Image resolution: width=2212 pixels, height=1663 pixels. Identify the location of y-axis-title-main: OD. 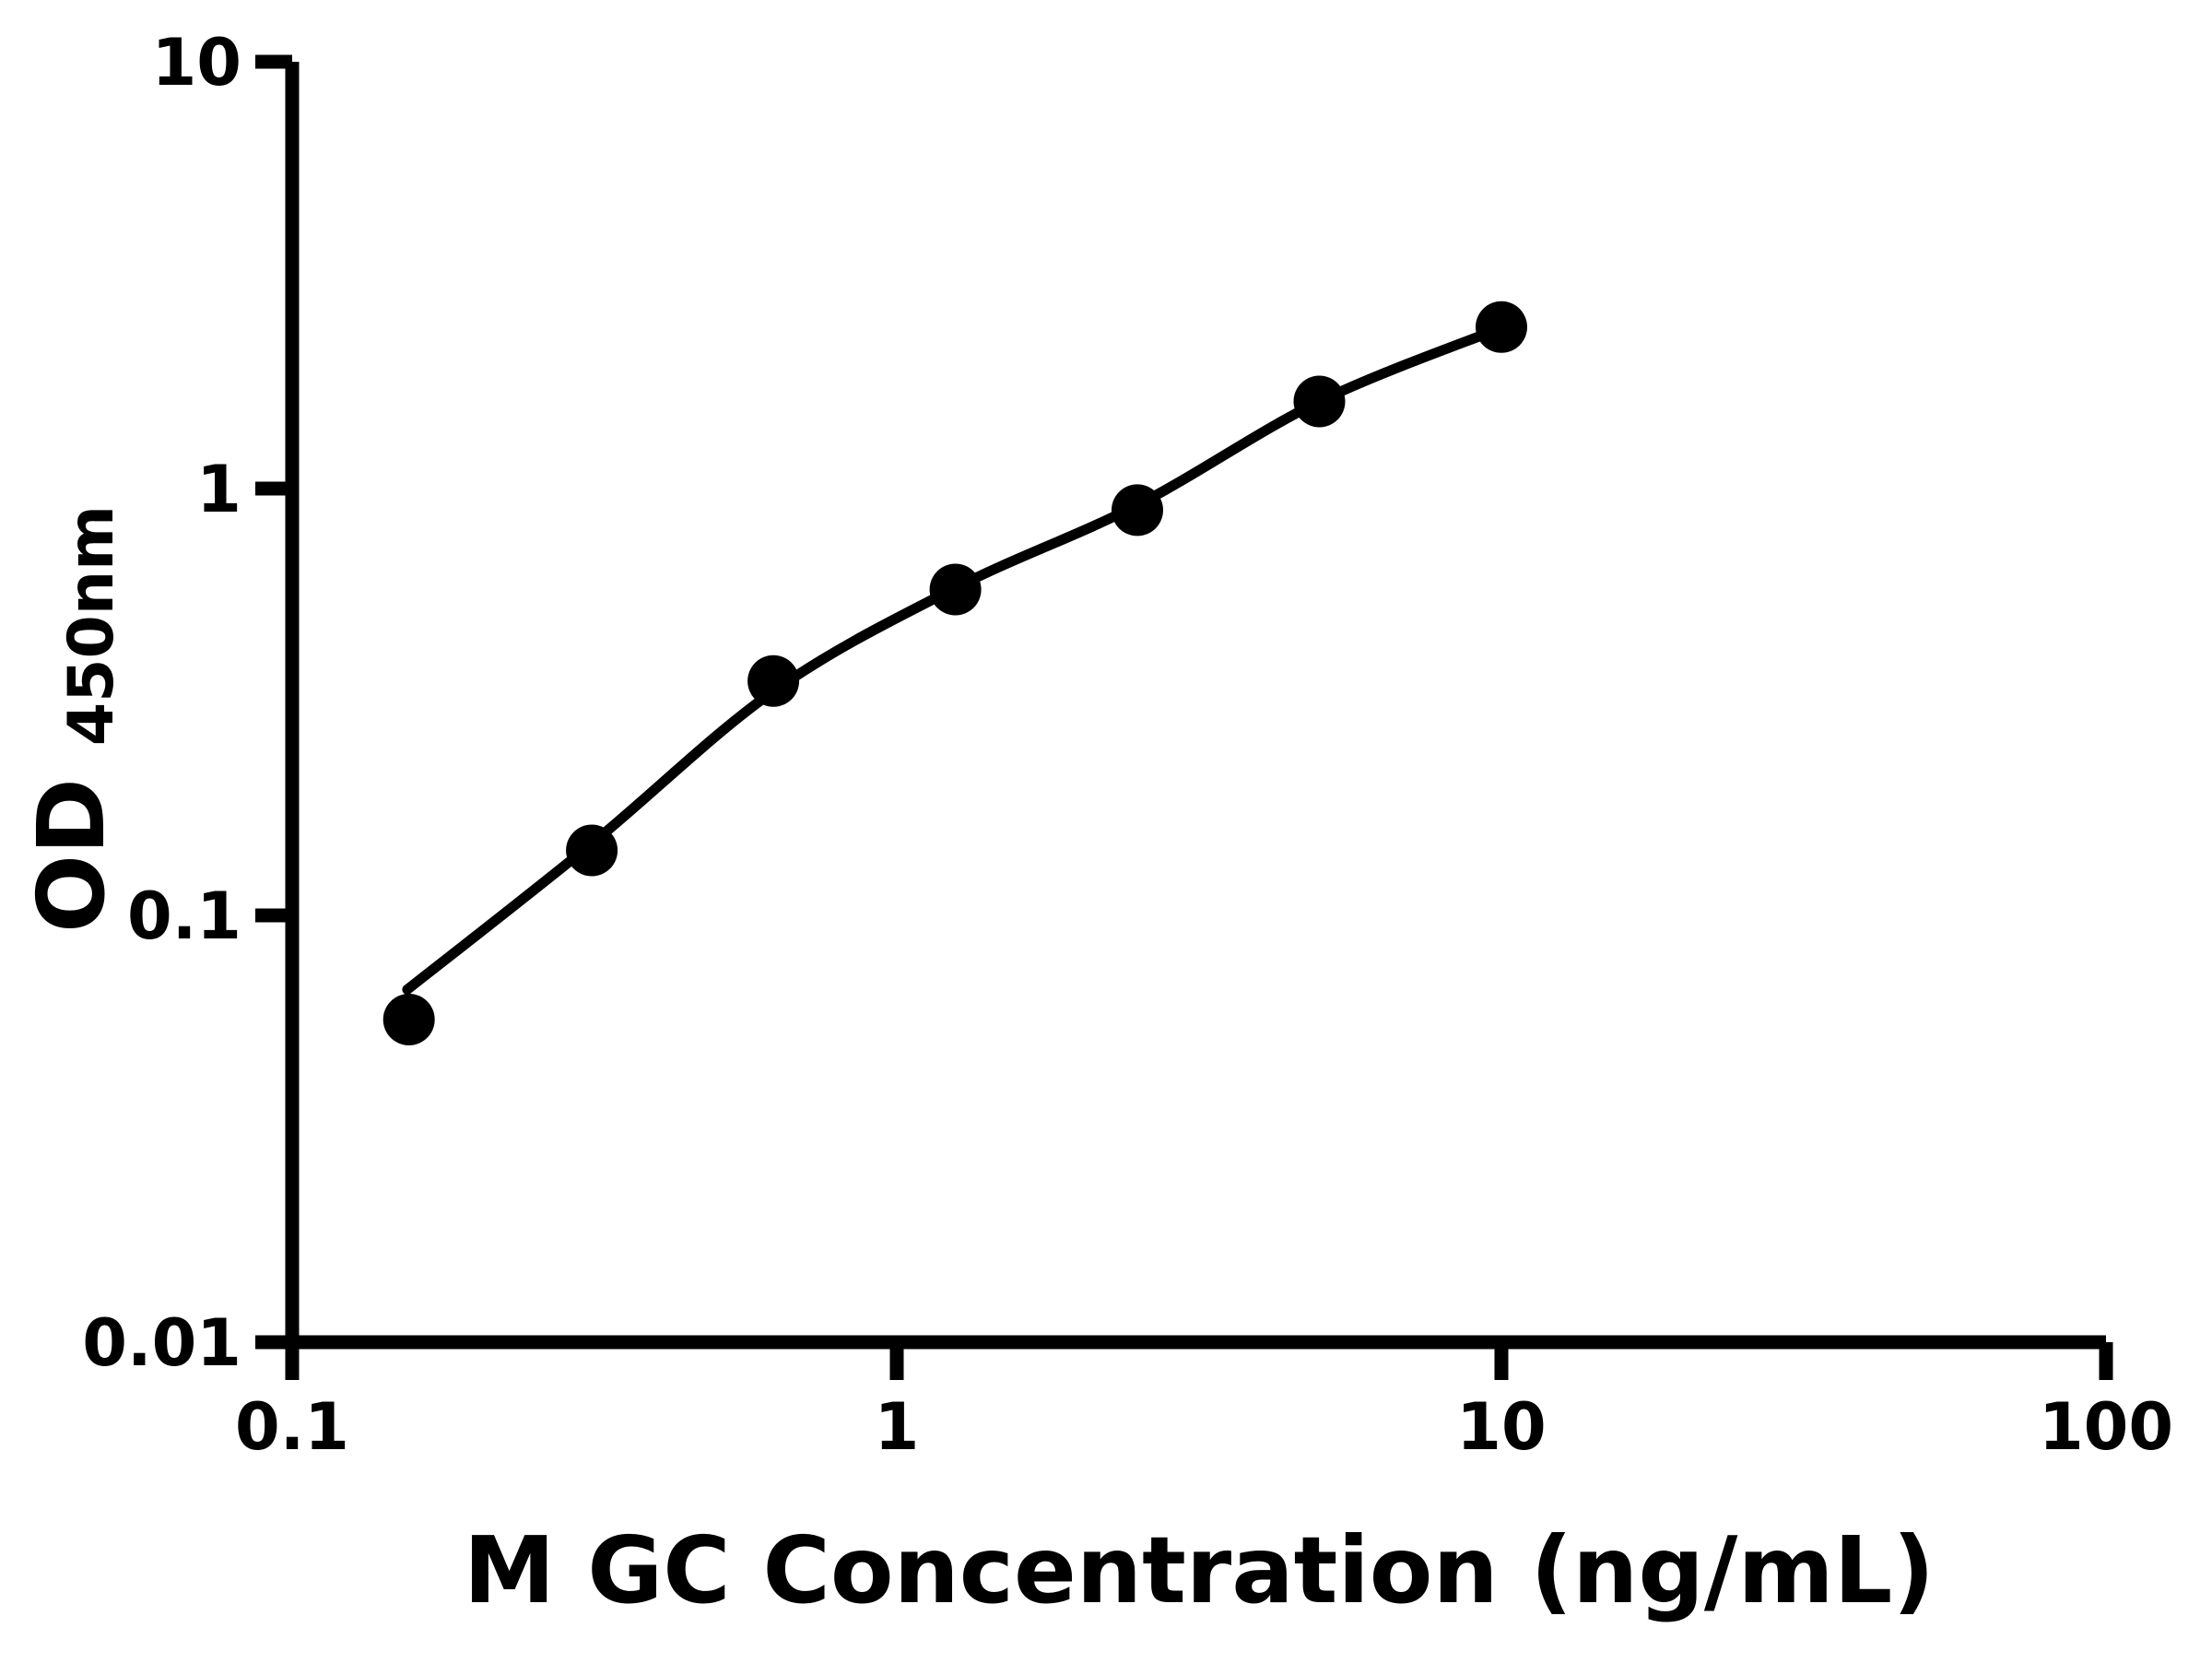
(71, 855).